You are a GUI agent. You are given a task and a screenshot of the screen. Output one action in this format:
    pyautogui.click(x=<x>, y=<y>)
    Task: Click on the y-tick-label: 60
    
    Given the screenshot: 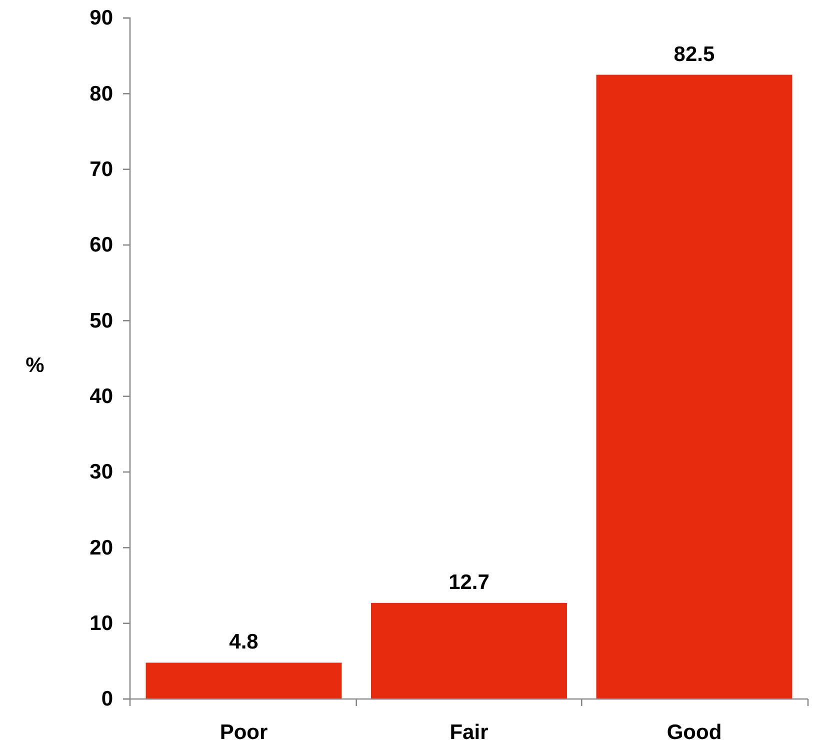 What is the action you would take?
    pyautogui.click(x=101, y=245)
    